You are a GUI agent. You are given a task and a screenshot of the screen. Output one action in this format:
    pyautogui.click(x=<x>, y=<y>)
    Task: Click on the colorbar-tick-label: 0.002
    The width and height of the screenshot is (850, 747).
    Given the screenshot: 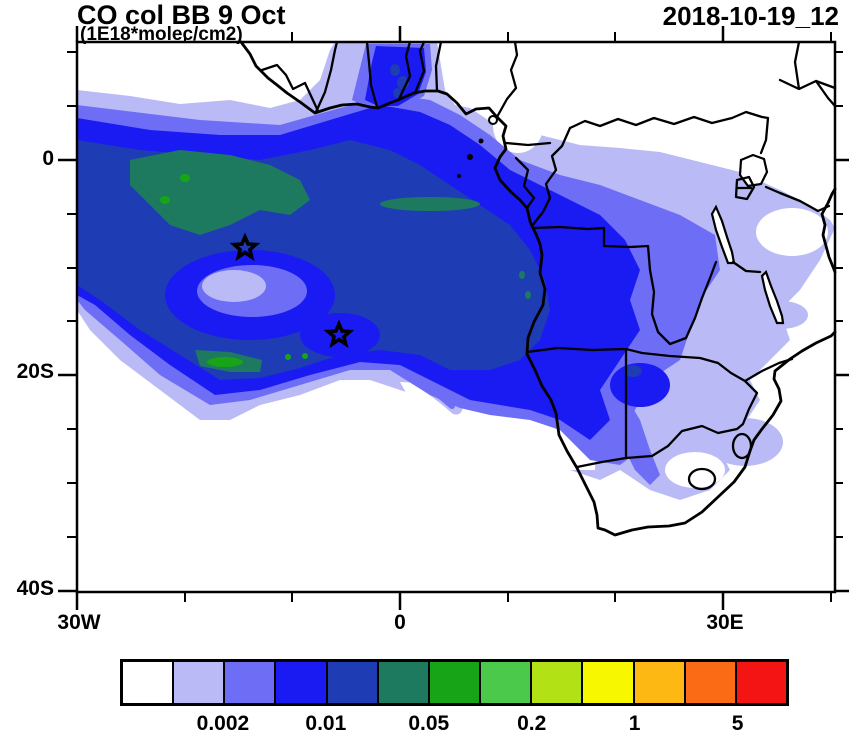 What is the action you would take?
    pyautogui.click(x=223, y=723)
    